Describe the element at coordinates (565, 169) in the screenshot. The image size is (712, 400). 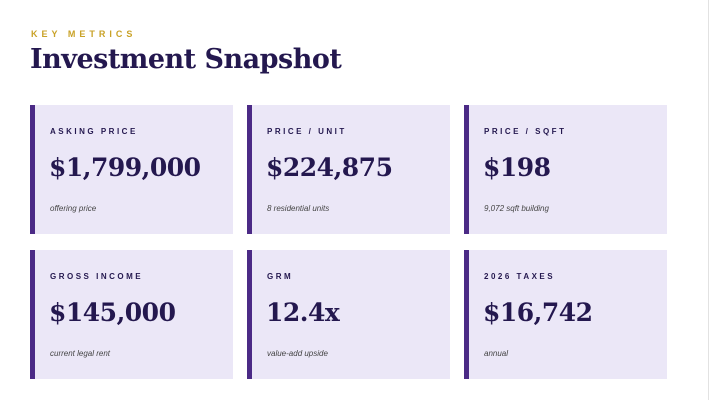
I see `metric-card: PRICE / SQFT $198 9,072 sqft building` at that location.